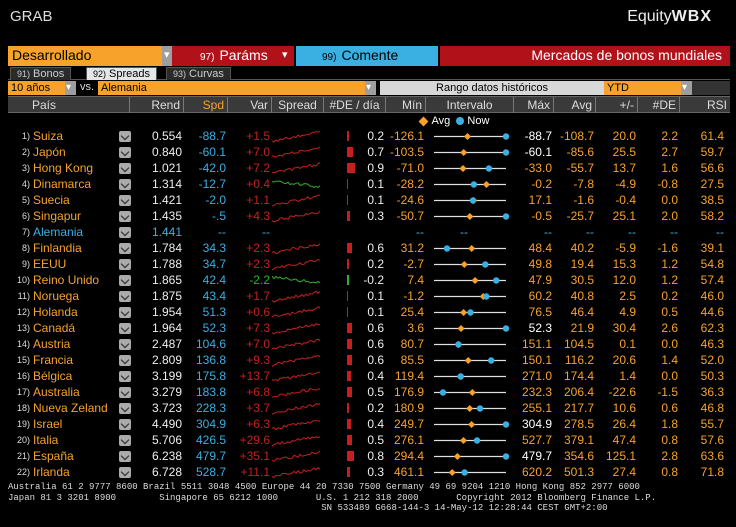 The height and width of the screenshot is (527, 736). Describe the element at coordinates (56, 392) in the screenshot. I see `country-name: Australia` at that location.